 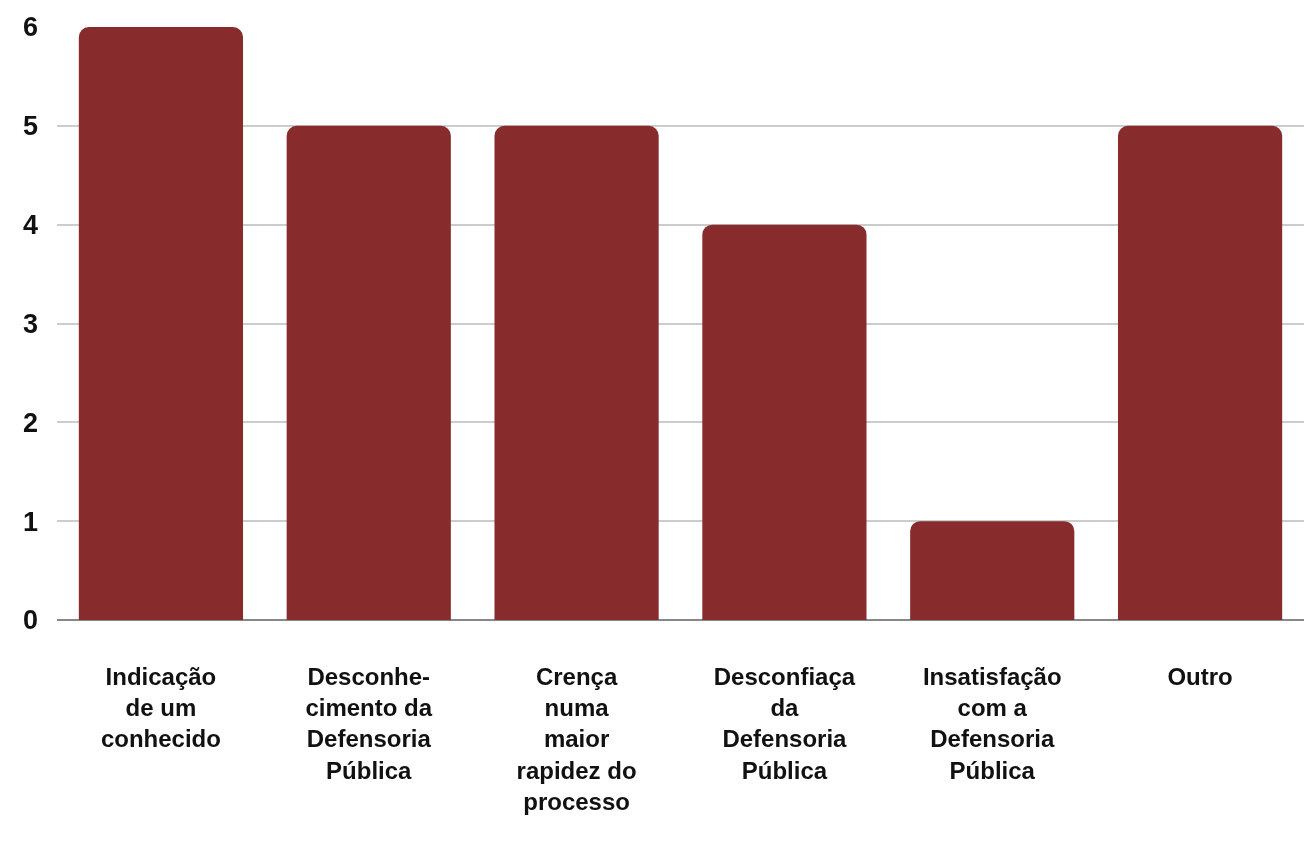 What do you see at coordinates (30, 521) in the screenshot?
I see `y-tick-label: 1` at bounding box center [30, 521].